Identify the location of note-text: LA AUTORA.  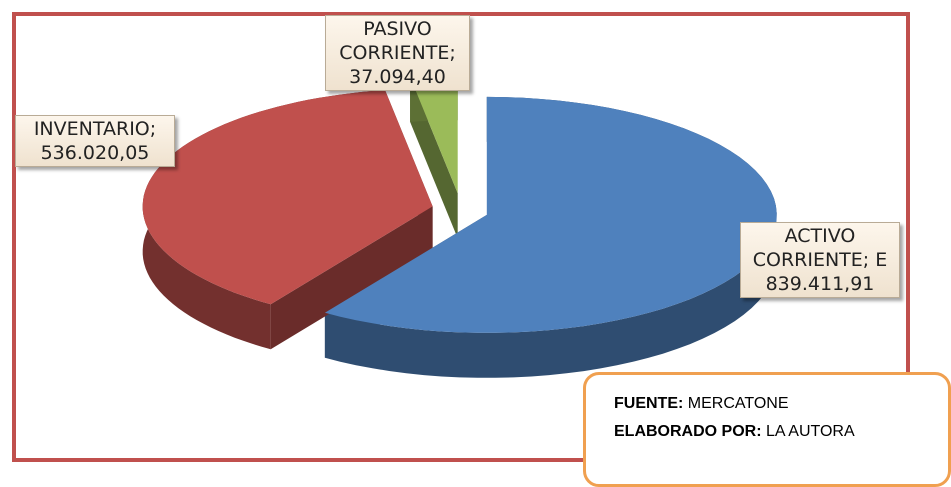
(810, 431).